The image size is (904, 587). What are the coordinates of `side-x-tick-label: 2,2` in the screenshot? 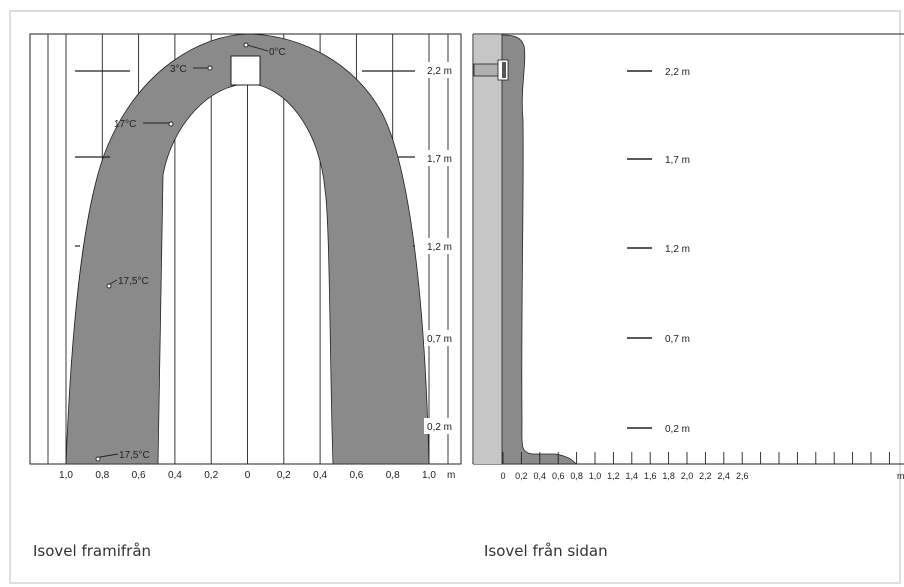 It's located at (705, 476).